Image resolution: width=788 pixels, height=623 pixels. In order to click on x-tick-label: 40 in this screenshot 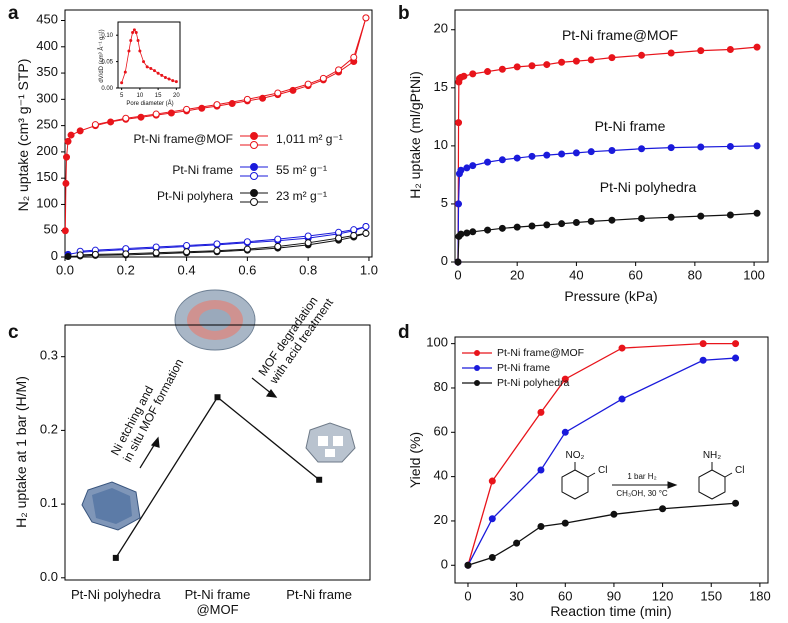, I will do `click(576, 275)`.